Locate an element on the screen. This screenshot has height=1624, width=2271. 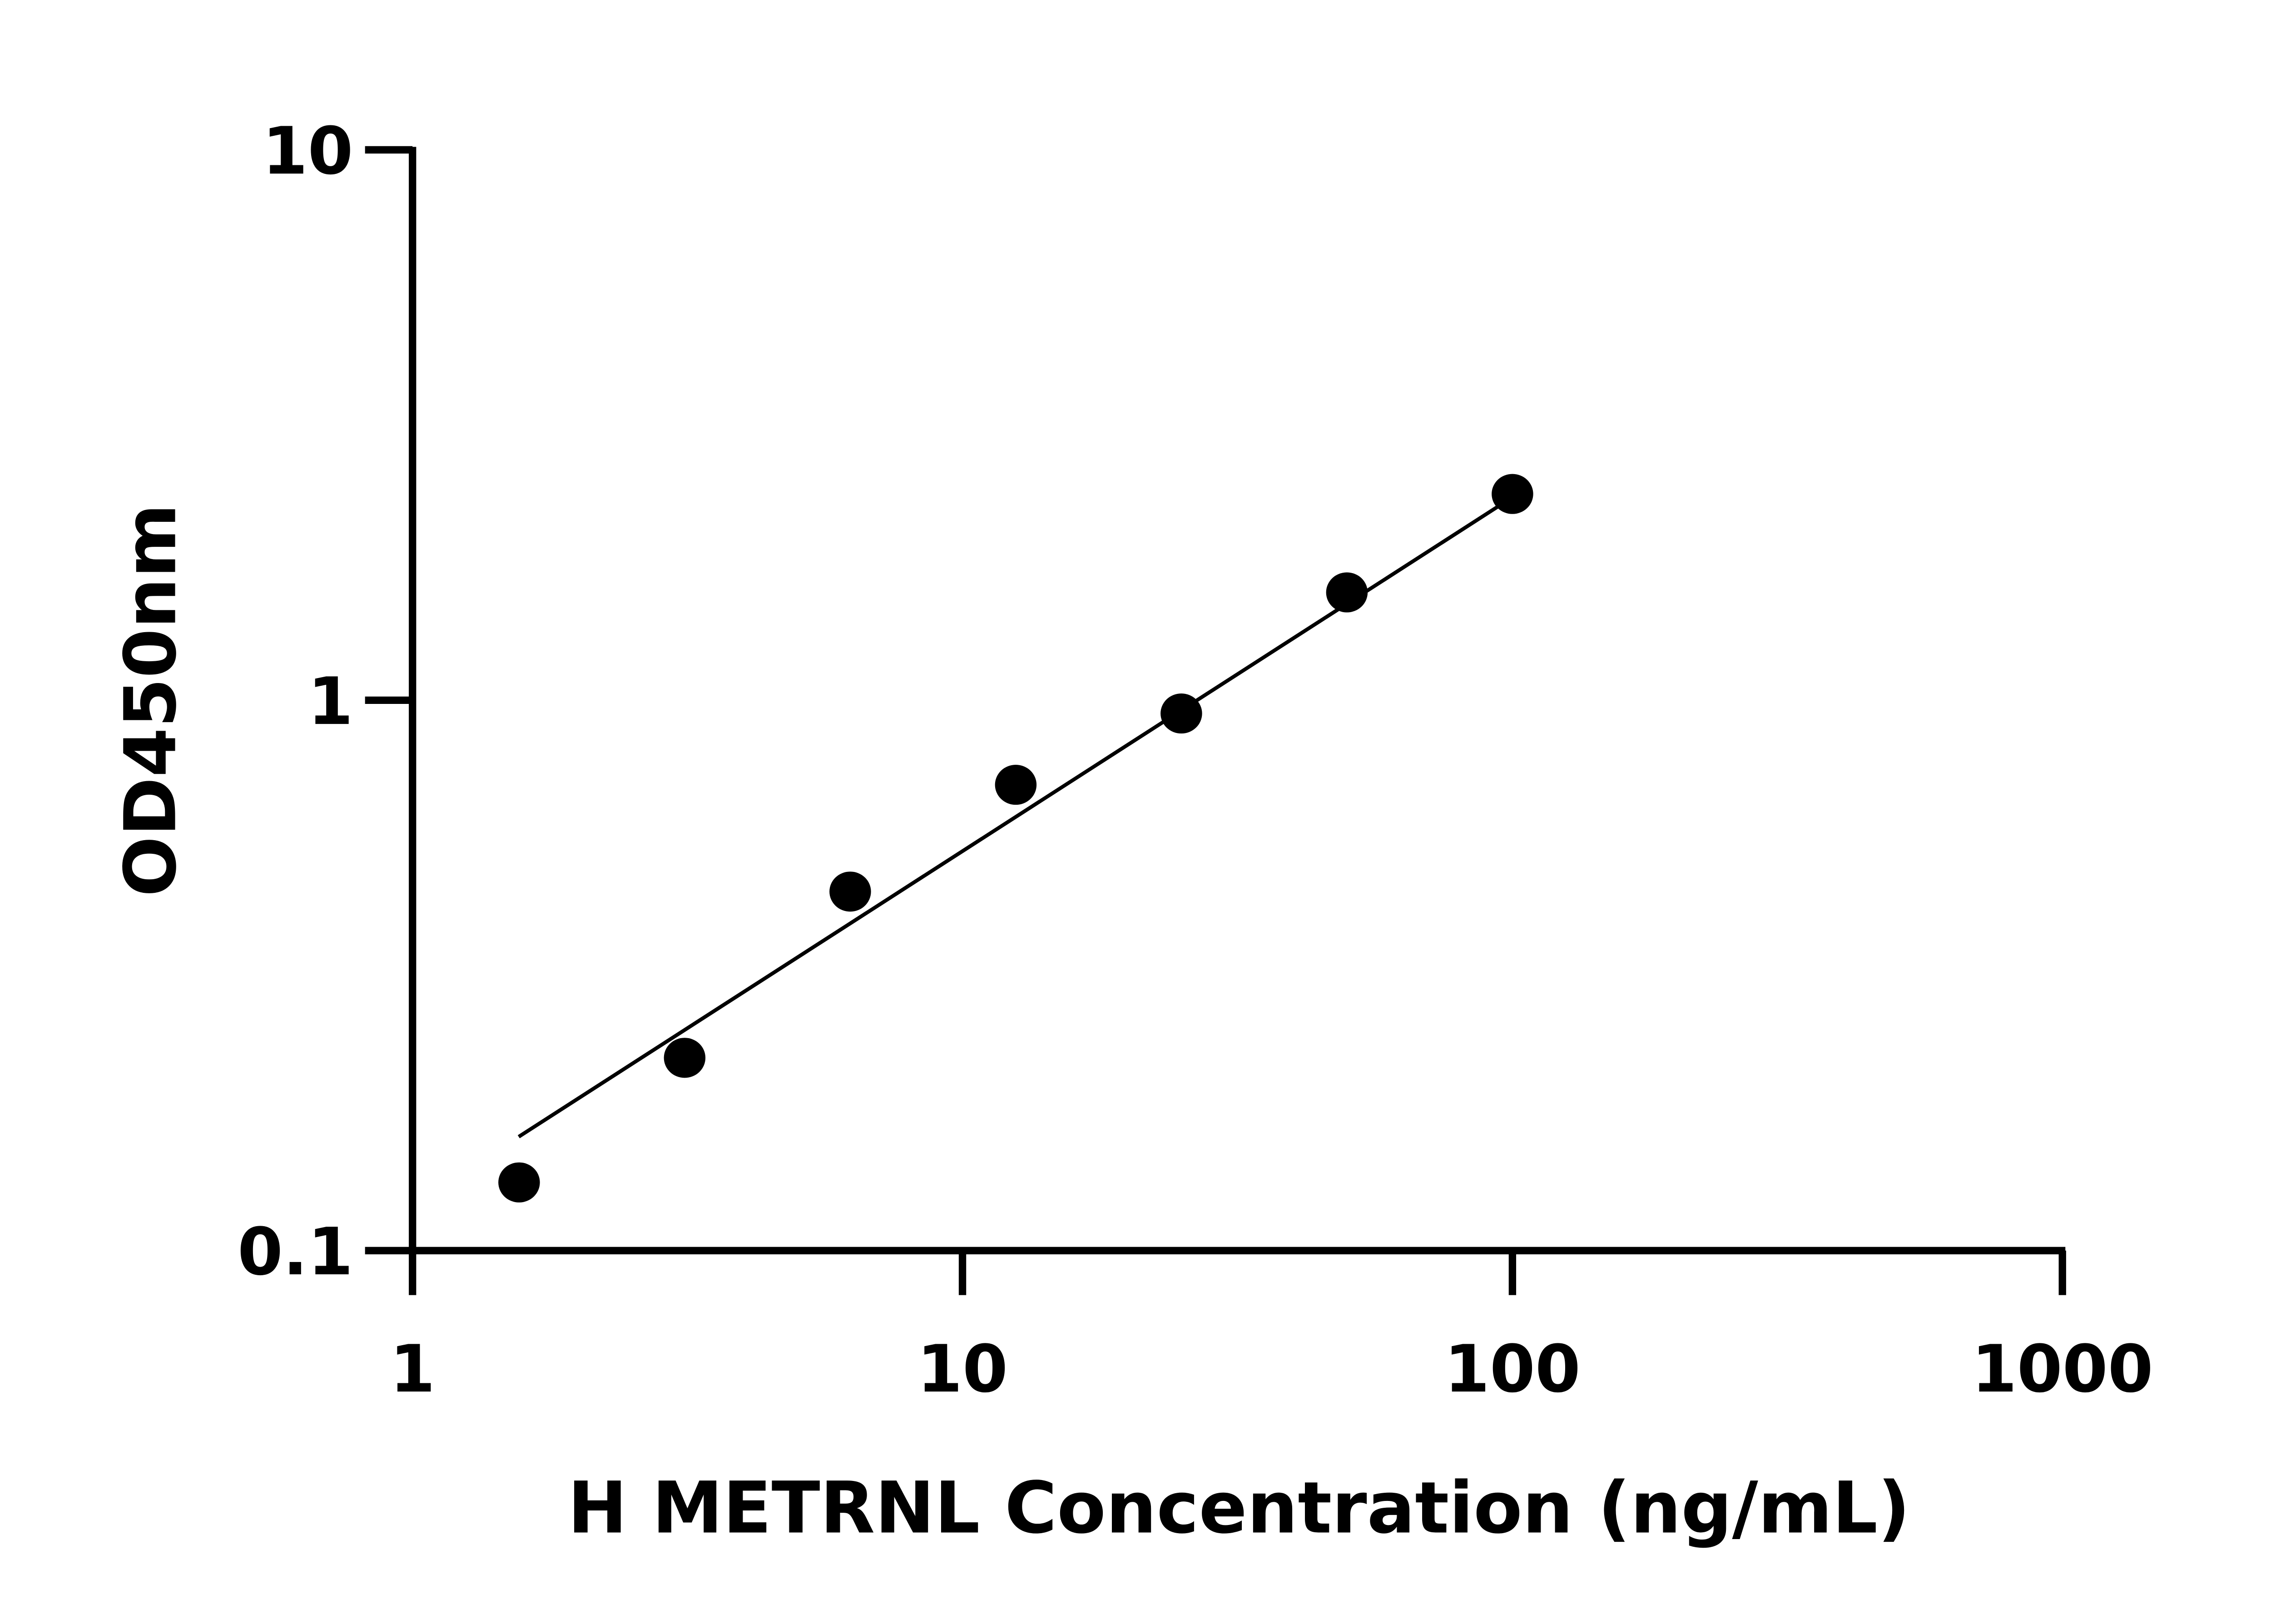
x-axis-label: H METRNL Concentration (ng/mL) is located at coordinates (1239, 1507).